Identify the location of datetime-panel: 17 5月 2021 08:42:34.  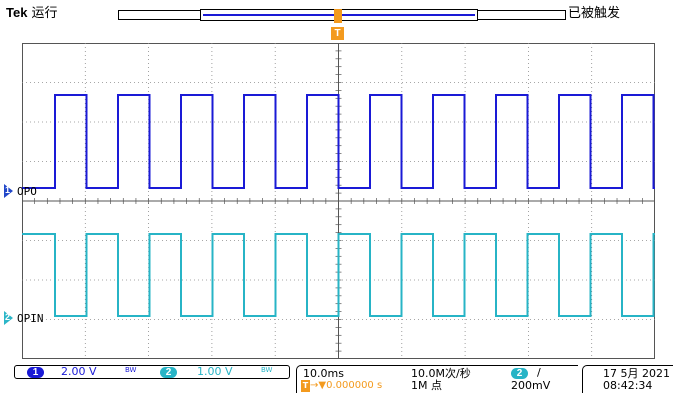
(627, 379).